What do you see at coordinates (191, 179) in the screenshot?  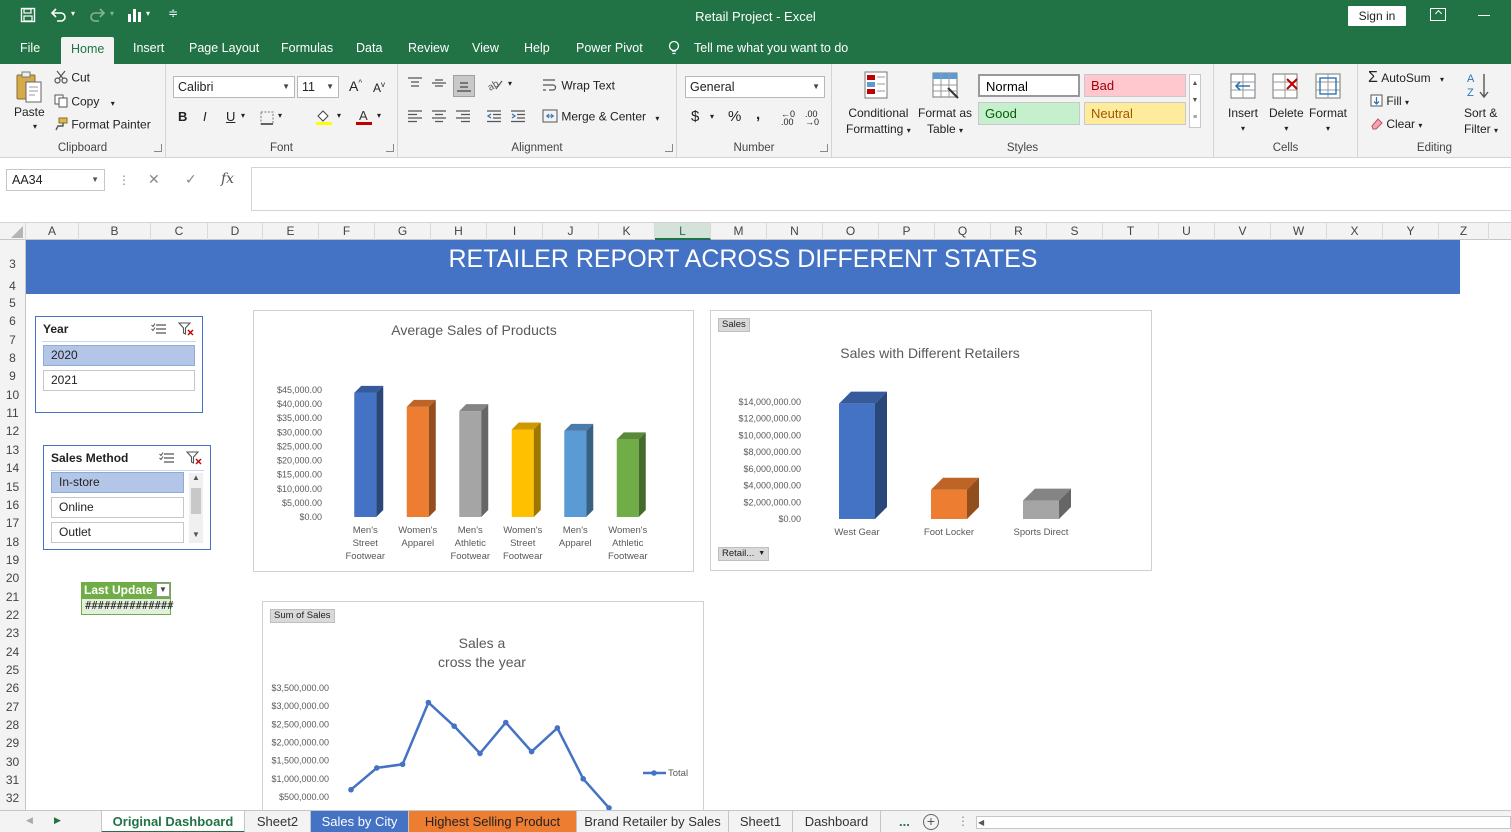 I see `confirm-entry-icon: ✓` at bounding box center [191, 179].